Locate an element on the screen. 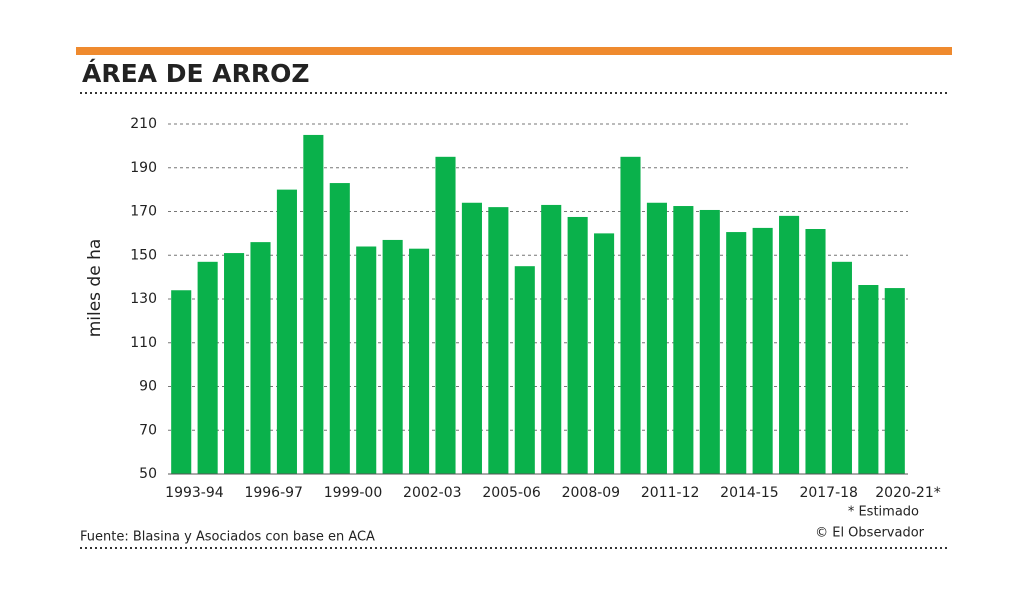 The height and width of the screenshot is (597, 1024). x-tick-label: 2014-15 is located at coordinates (749, 493).